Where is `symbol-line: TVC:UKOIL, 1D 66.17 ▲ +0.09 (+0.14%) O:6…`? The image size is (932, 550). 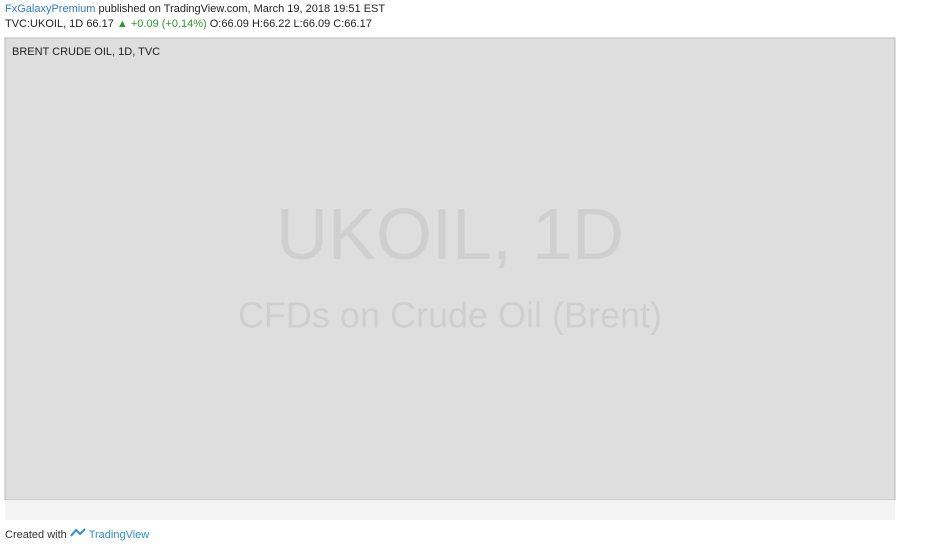 symbol-line: TVC:UKOIL, 1D 66.17 ▲ +0.09 (+0.14%) O:6… is located at coordinates (188, 24).